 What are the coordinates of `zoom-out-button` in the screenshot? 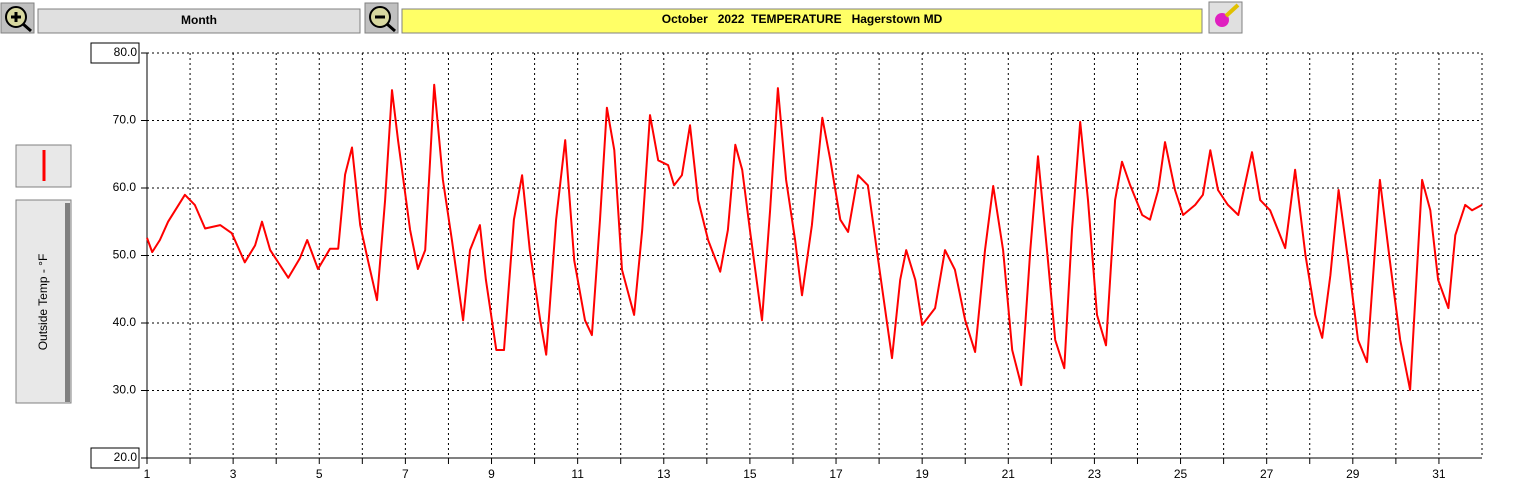 It's located at (381, 18).